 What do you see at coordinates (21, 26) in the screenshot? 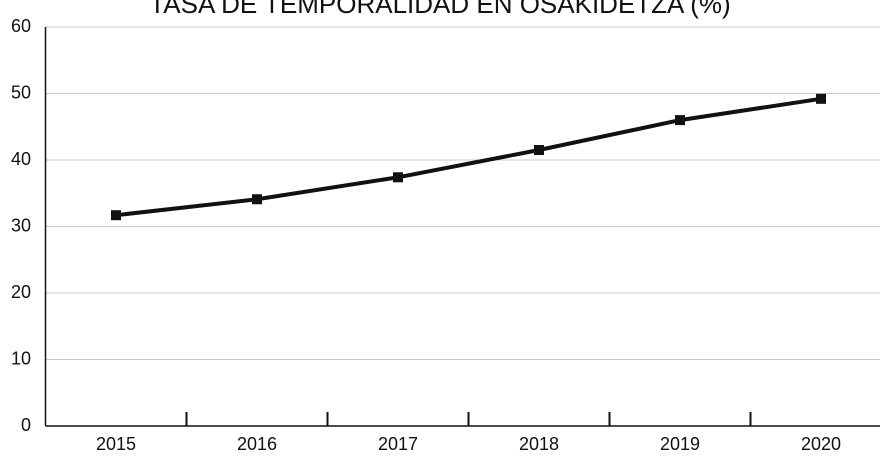
I see `y-tick-label: 60` at bounding box center [21, 26].